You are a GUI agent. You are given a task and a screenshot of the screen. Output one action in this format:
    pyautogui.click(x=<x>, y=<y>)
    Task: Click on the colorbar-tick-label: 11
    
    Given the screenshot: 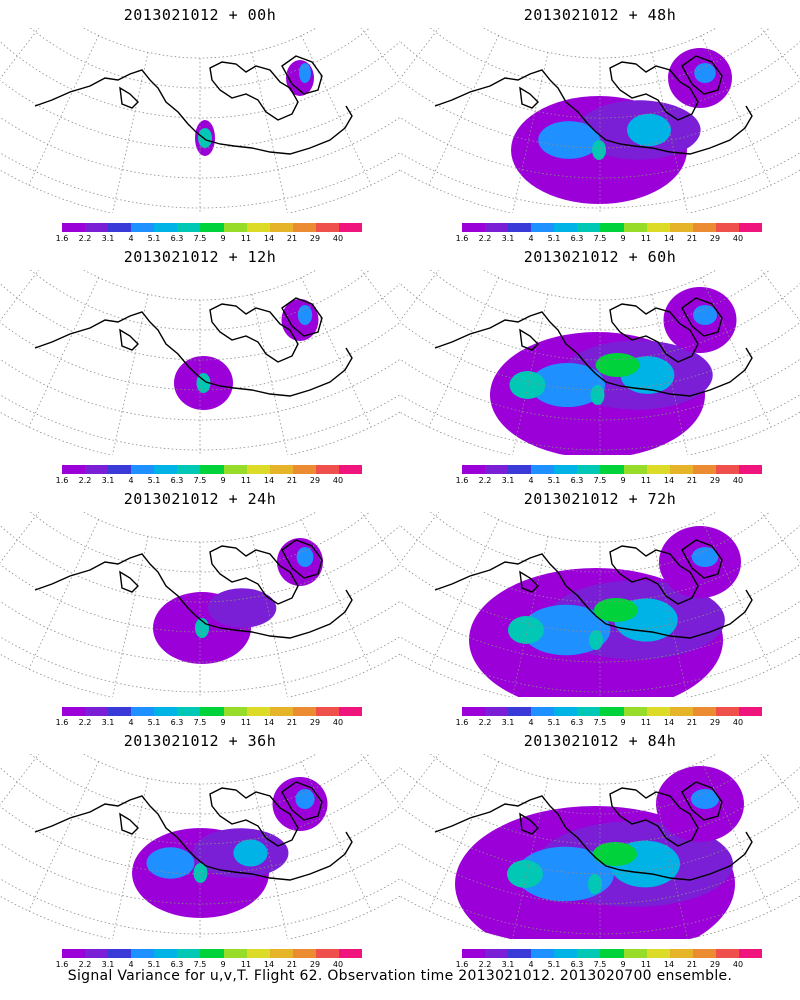 What is the action you would take?
    pyautogui.click(x=646, y=722)
    